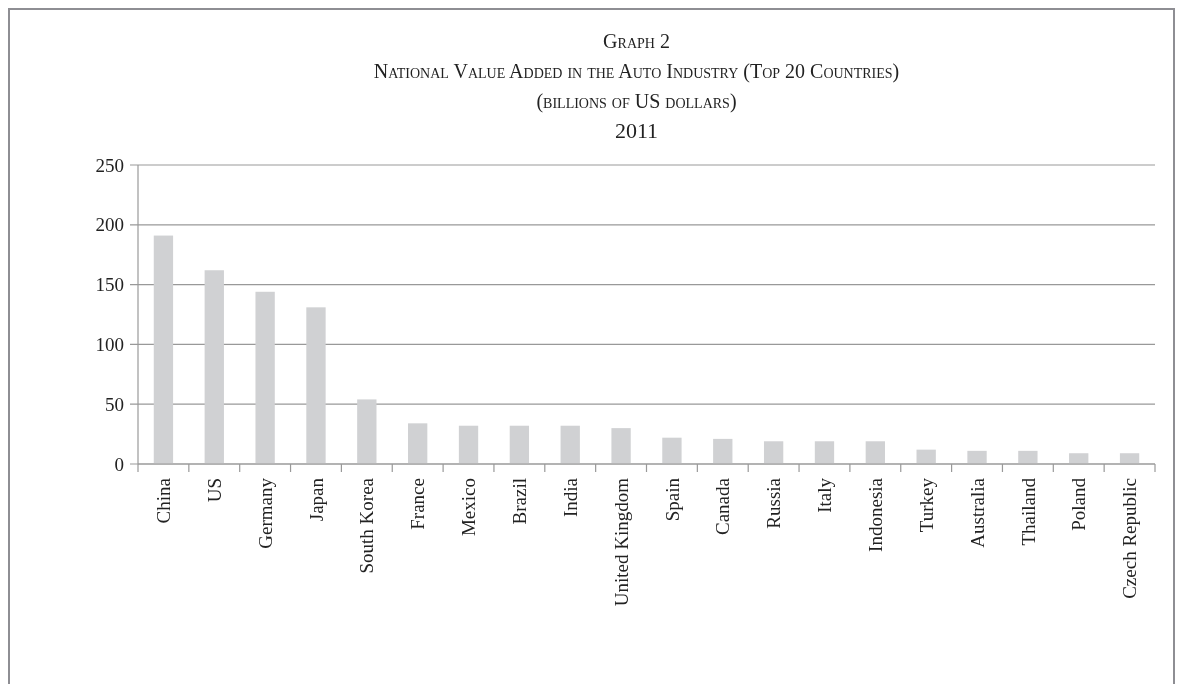 This screenshot has width=1183, height=692. I want to click on x-tick-label: Turkey, so click(926, 505).